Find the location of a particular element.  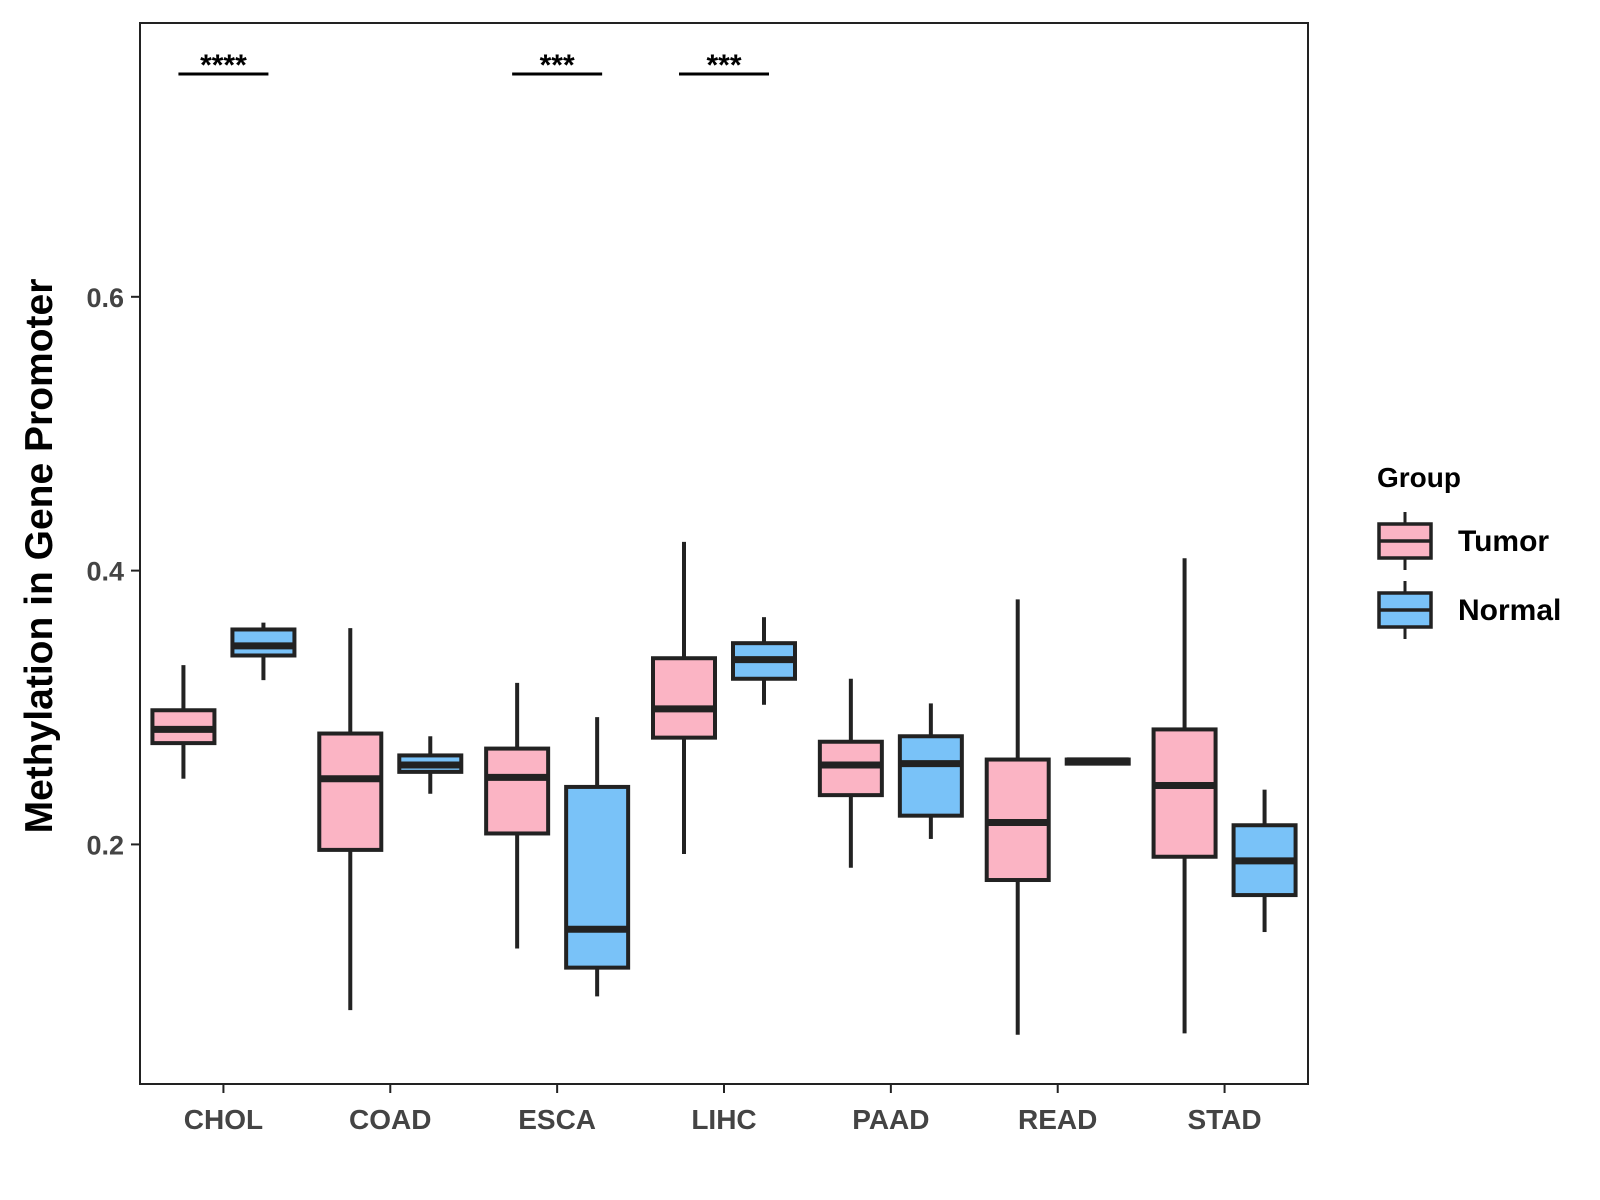

significance-lihc: *** is located at coordinates (724, 65).